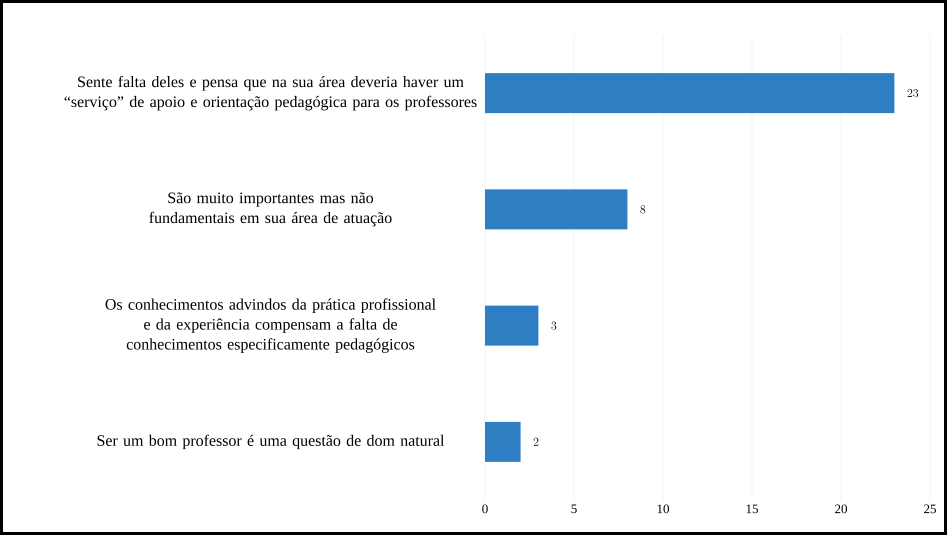  I want to click on y-tick-label: Sente falta deles e pensa que na sua área deveria haver um “serviço” de apoio e orientação pedagógica para os professores, so click(270, 93).